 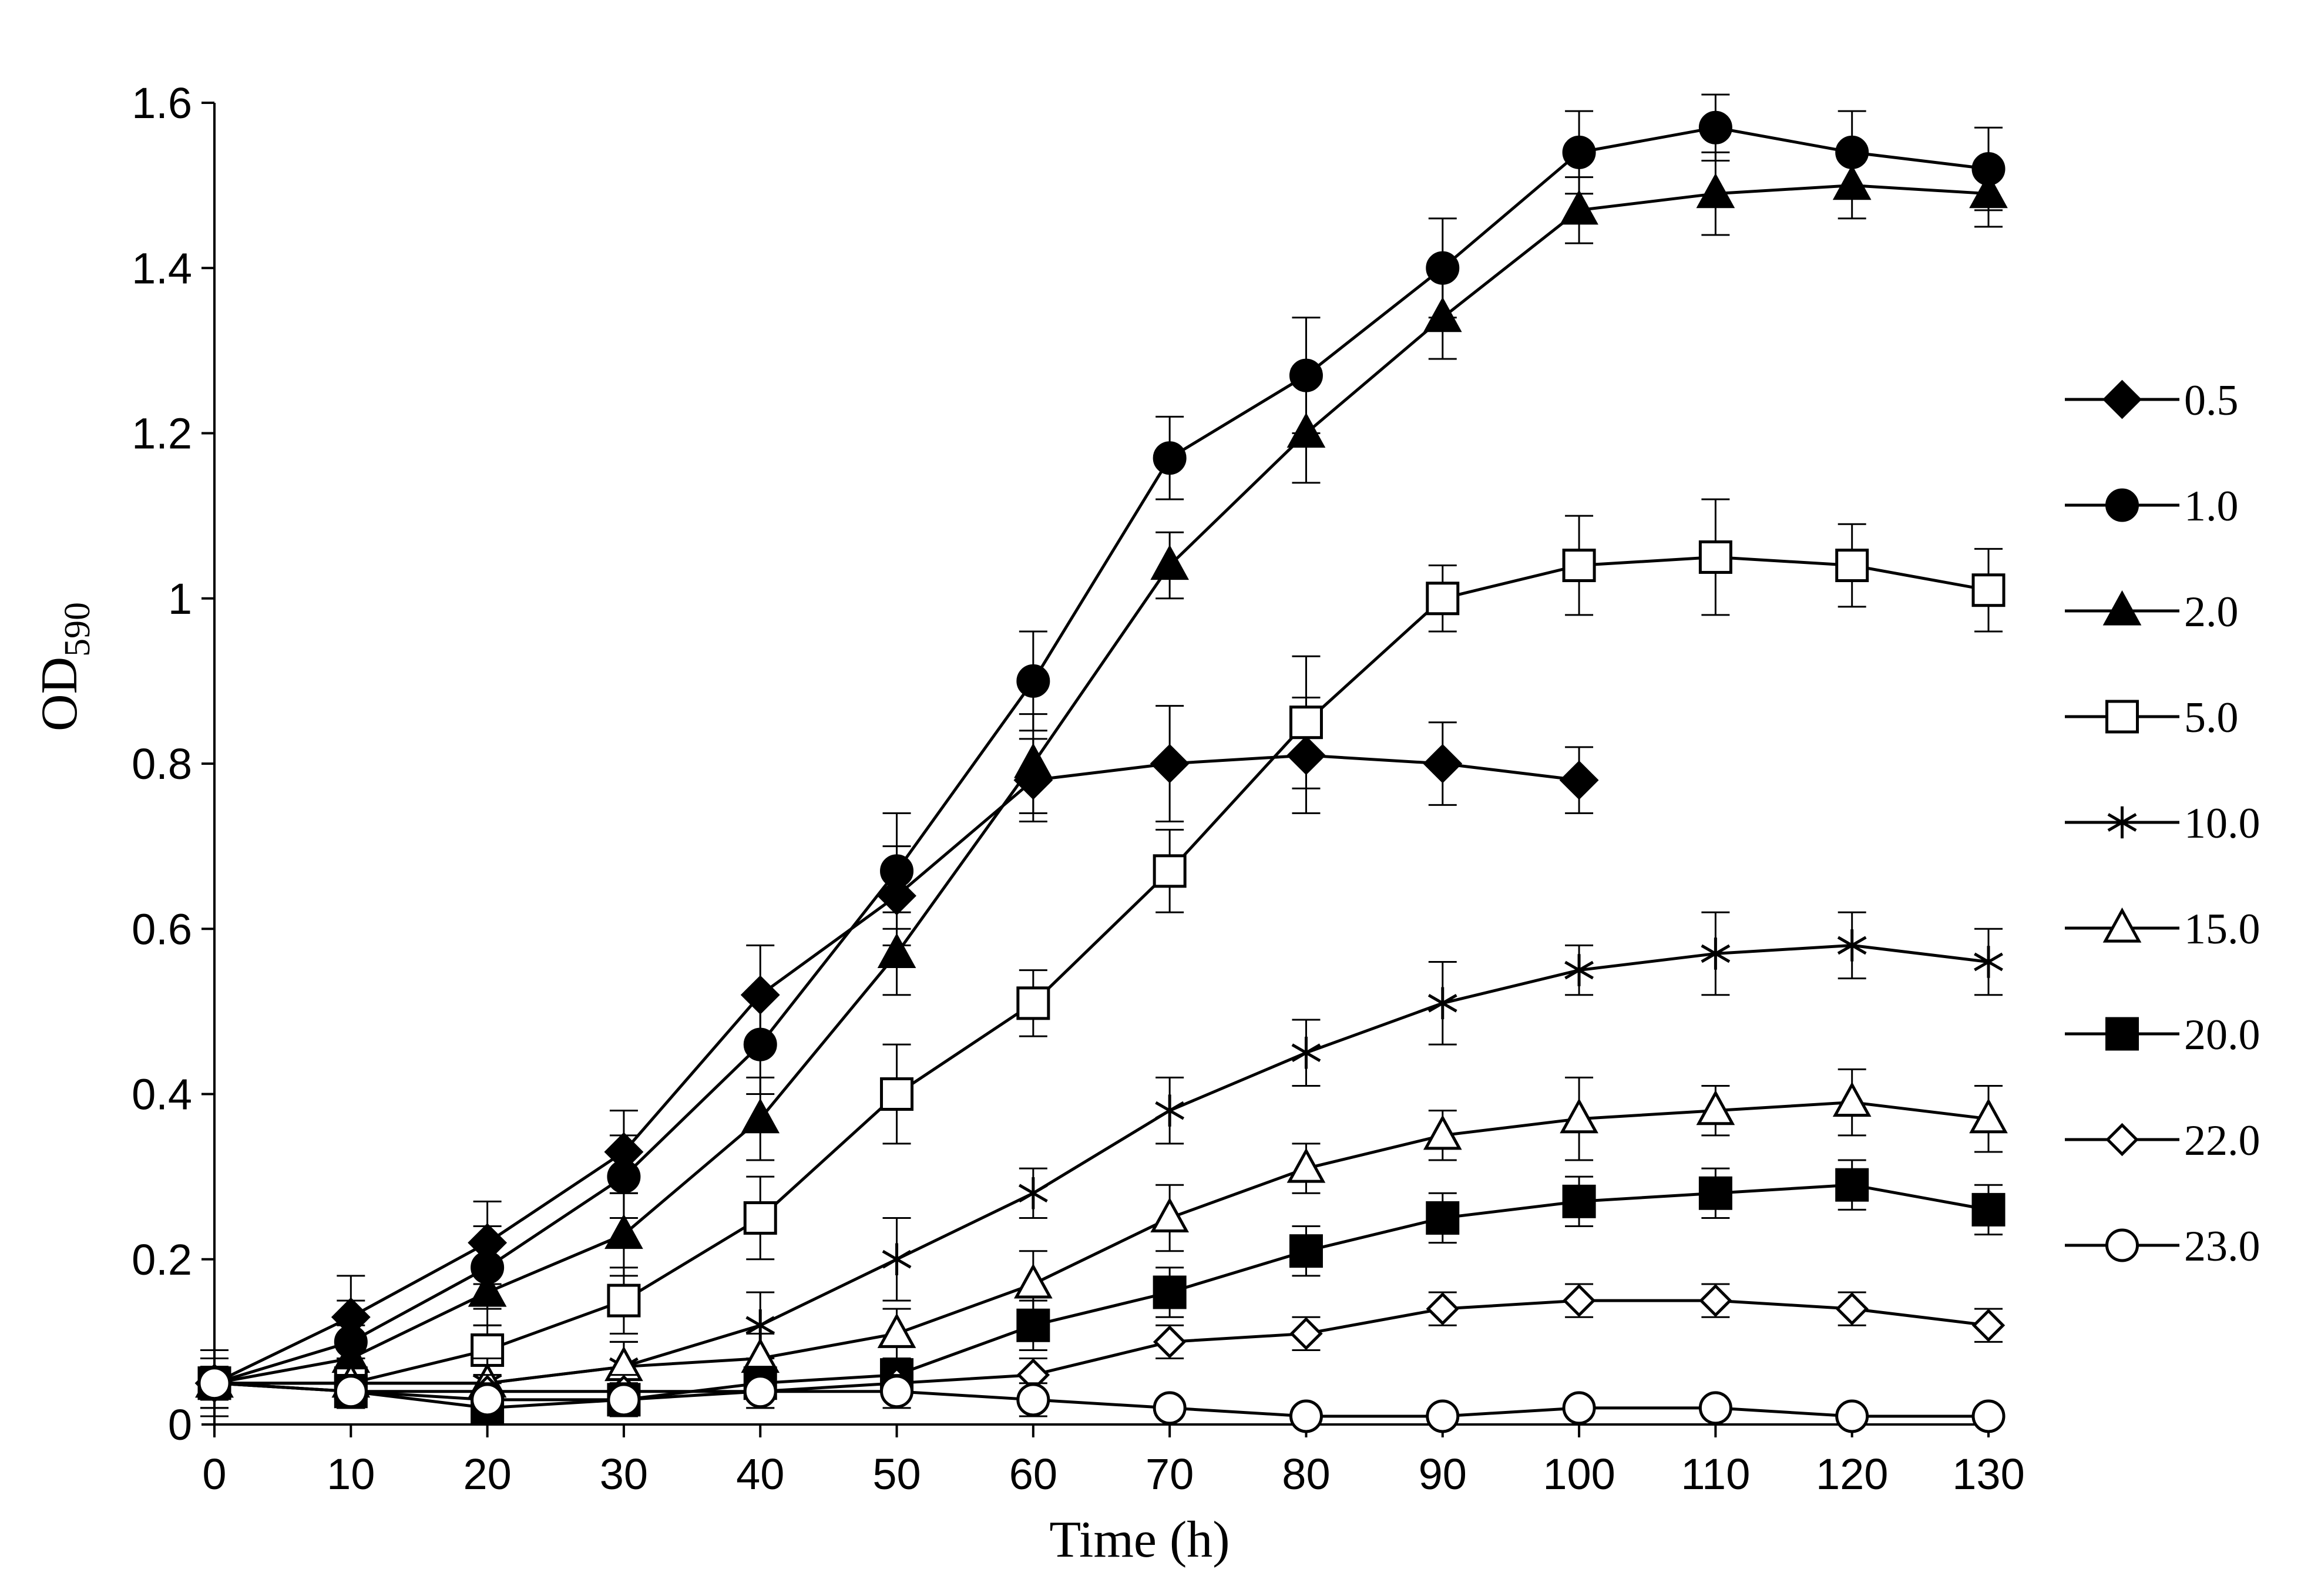 I want to click on y-tick-label: 0.6, so click(x=162, y=929).